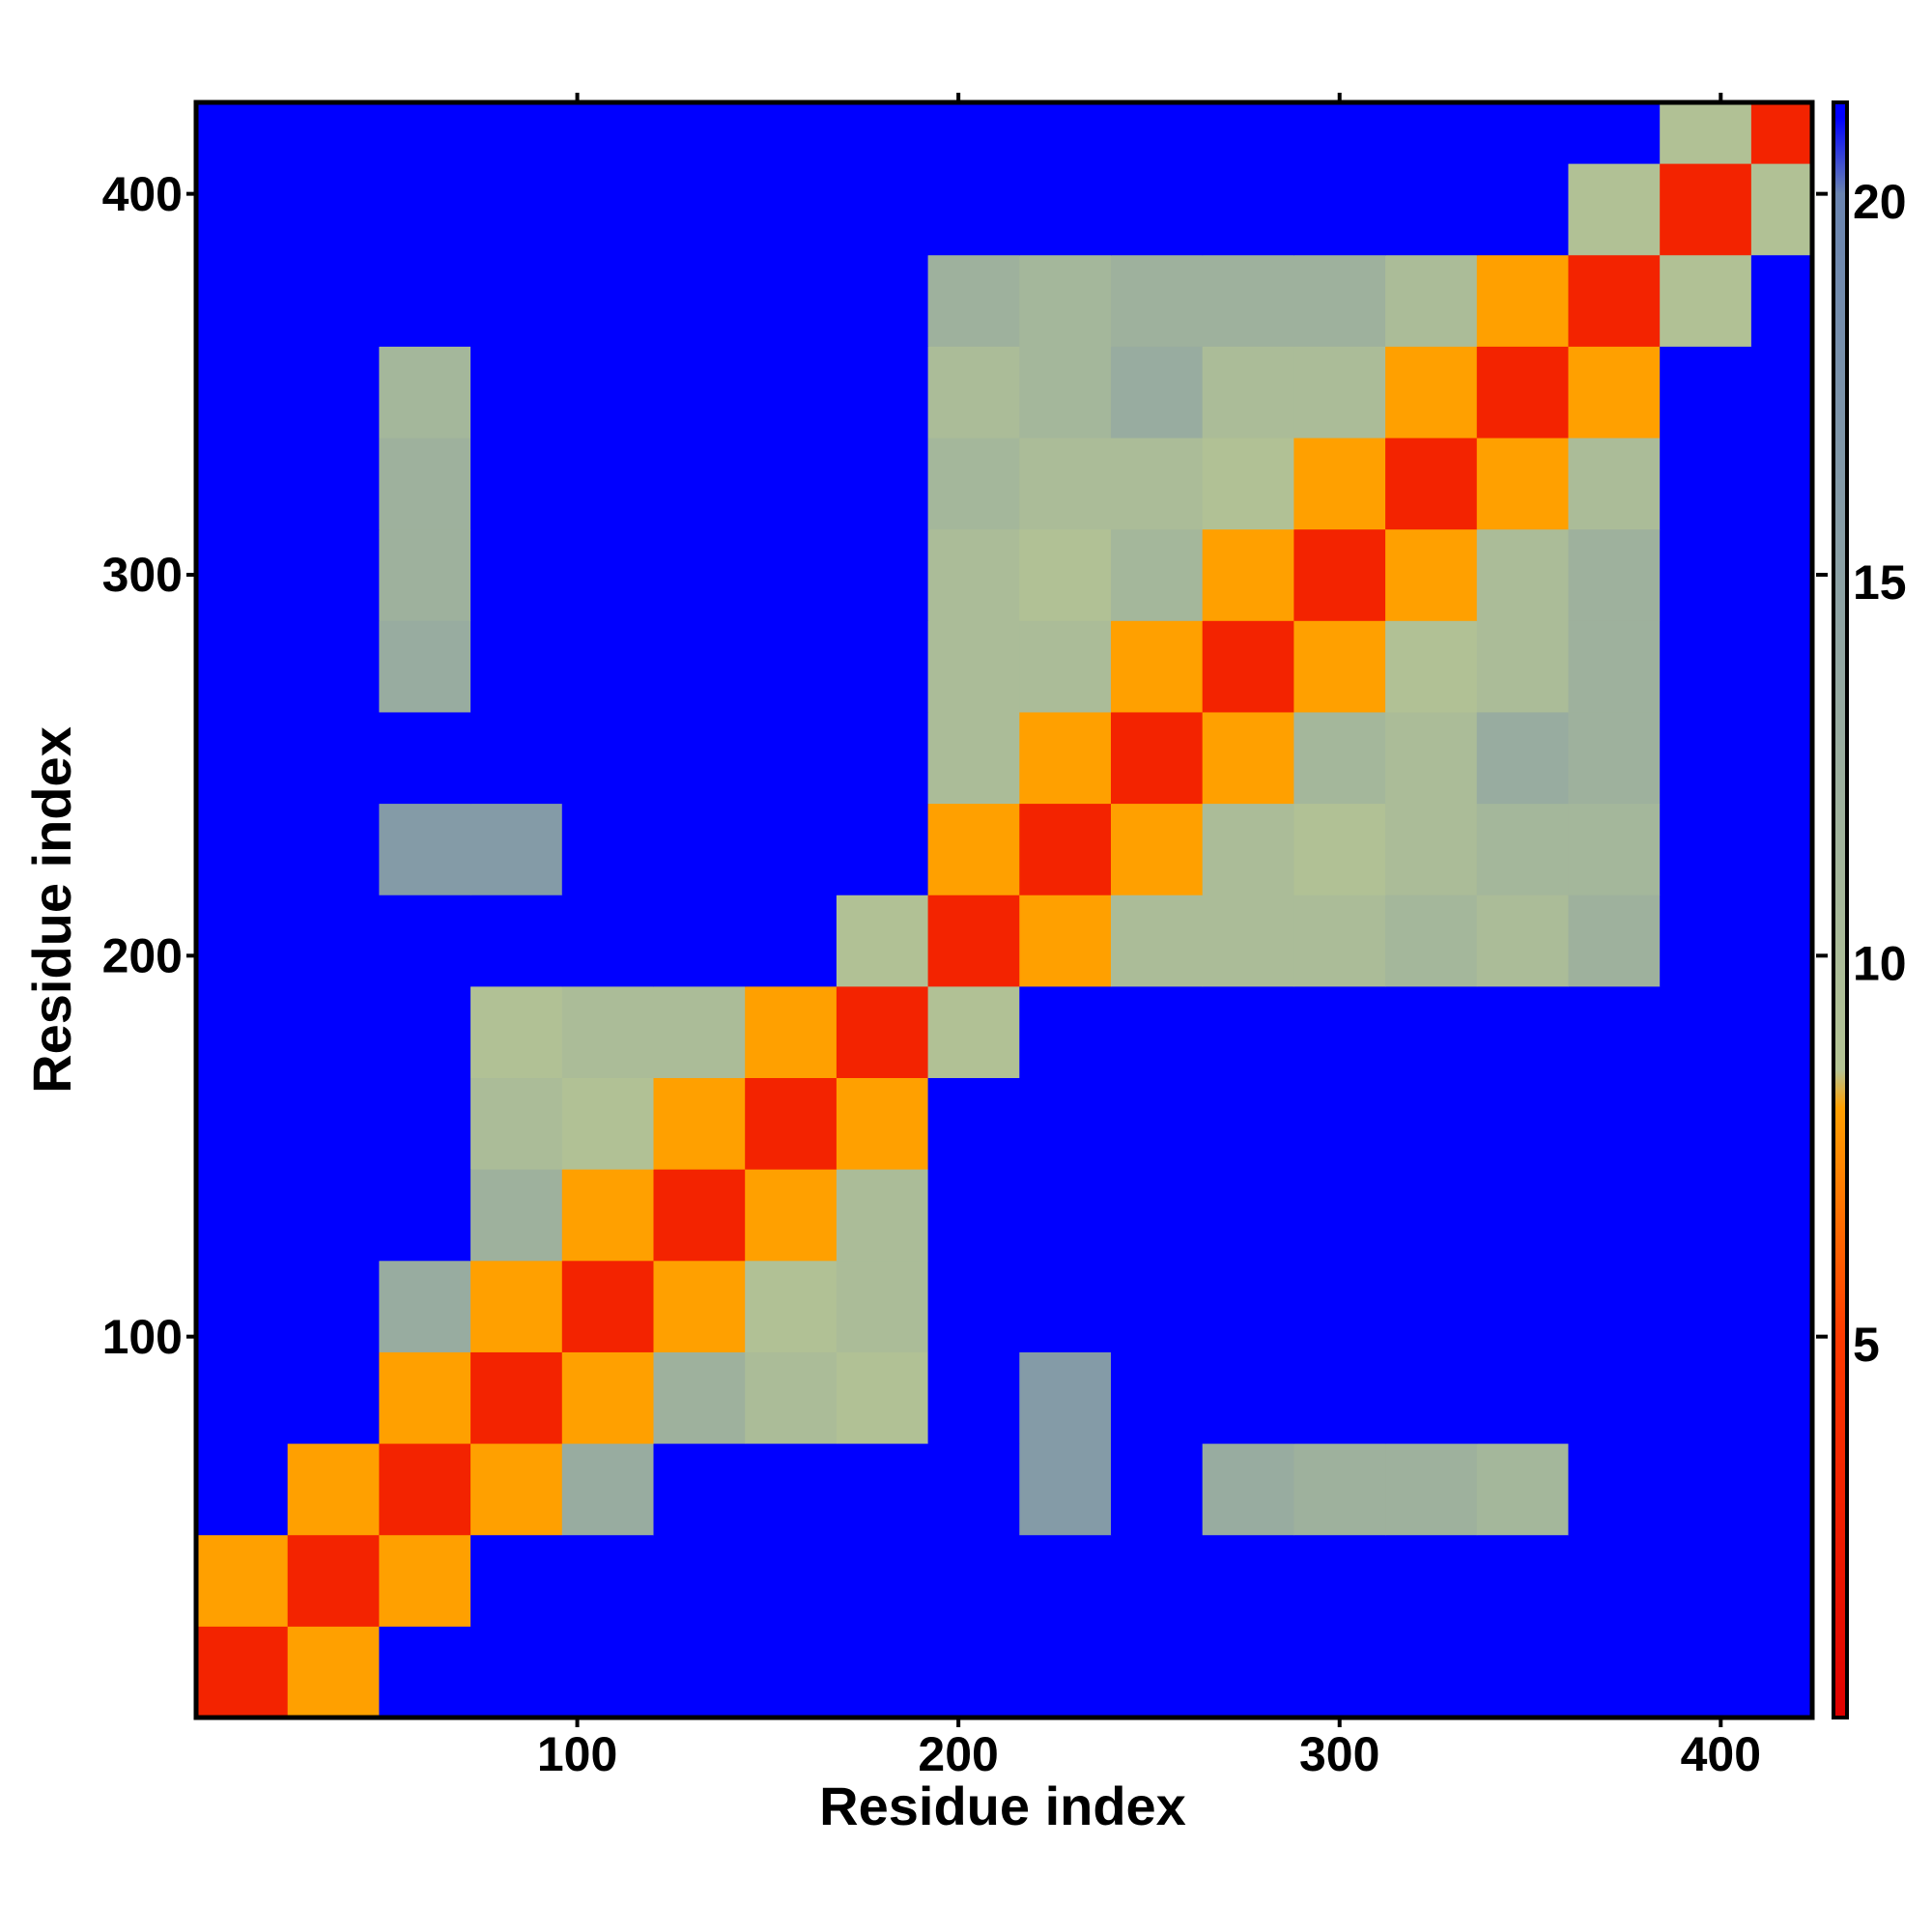  I want to click on x-tick-label: 200, so click(958, 1754).